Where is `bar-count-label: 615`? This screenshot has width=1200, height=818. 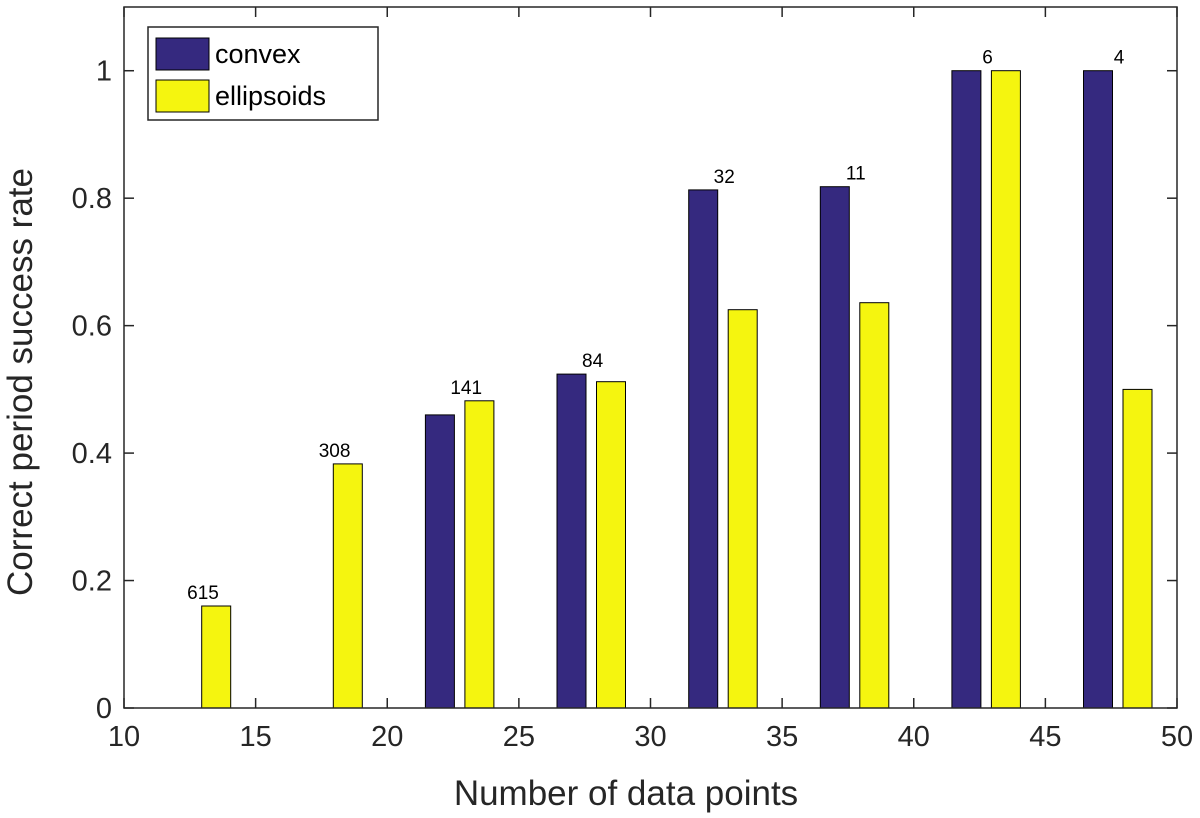 bar-count-label: 615 is located at coordinates (203, 593).